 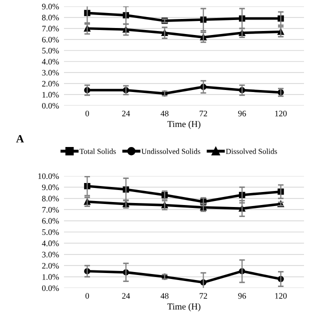 What do you see at coordinates (48, 176) in the screenshot?
I see `y-tick-label: 10.0%` at bounding box center [48, 176].